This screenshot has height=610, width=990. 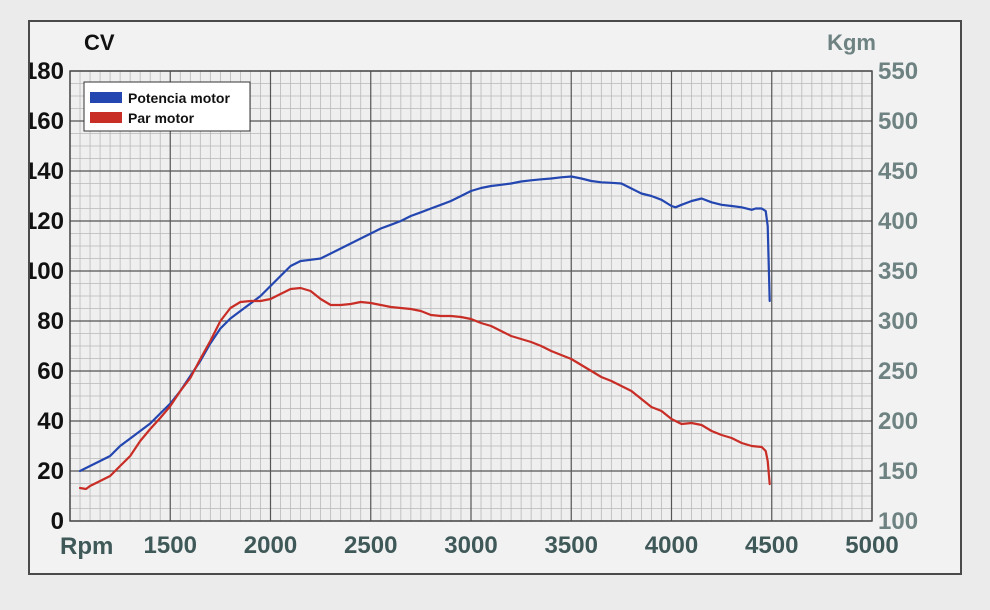 What do you see at coordinates (86, 546) in the screenshot?
I see `x-axis-title: Rpm` at bounding box center [86, 546].